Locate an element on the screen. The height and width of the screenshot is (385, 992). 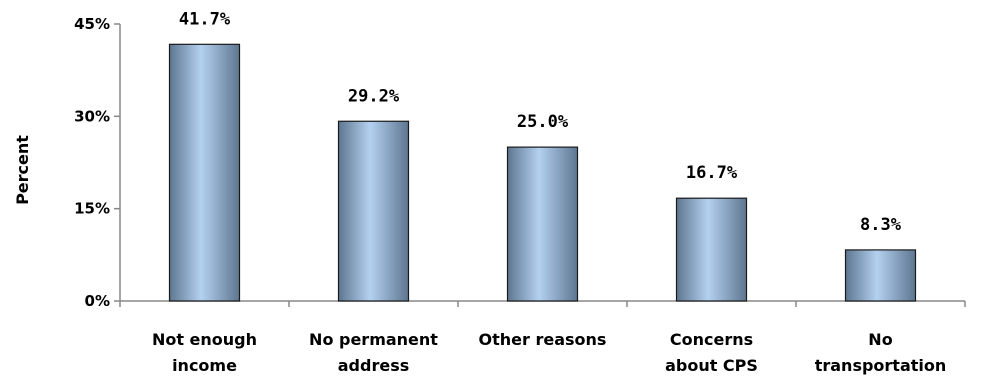
x-tick-label: No permanent address is located at coordinates (373, 352).